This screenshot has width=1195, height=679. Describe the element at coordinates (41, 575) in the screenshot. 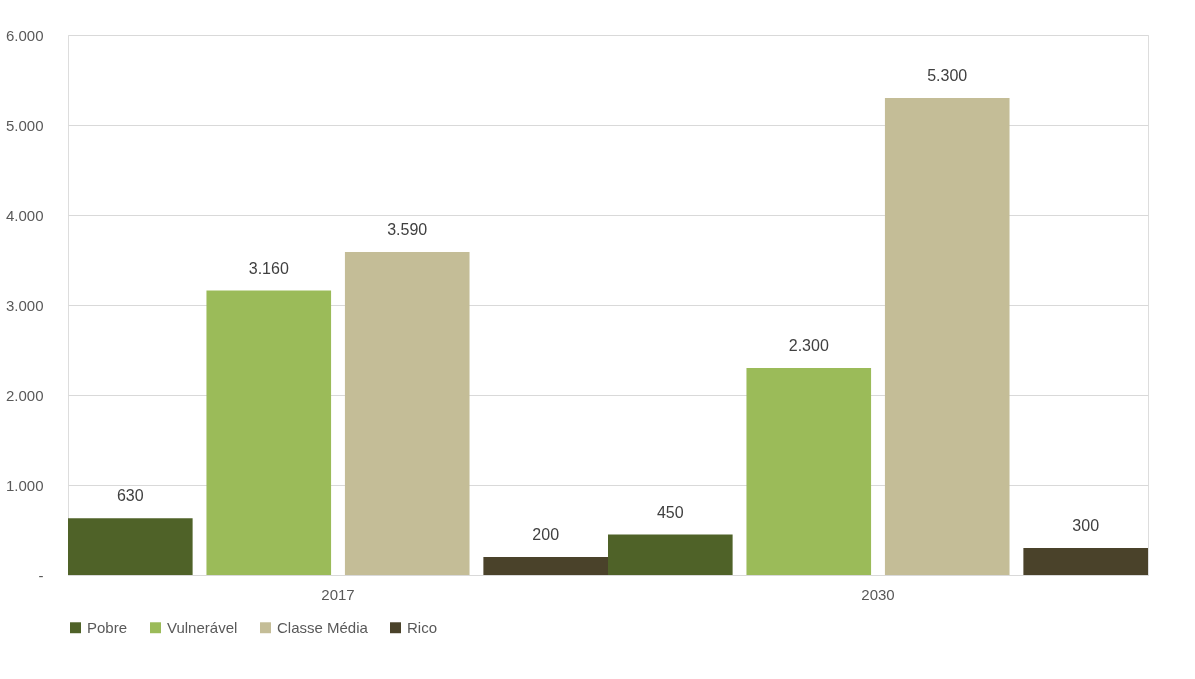

I see `y-tick-label: -` at that location.